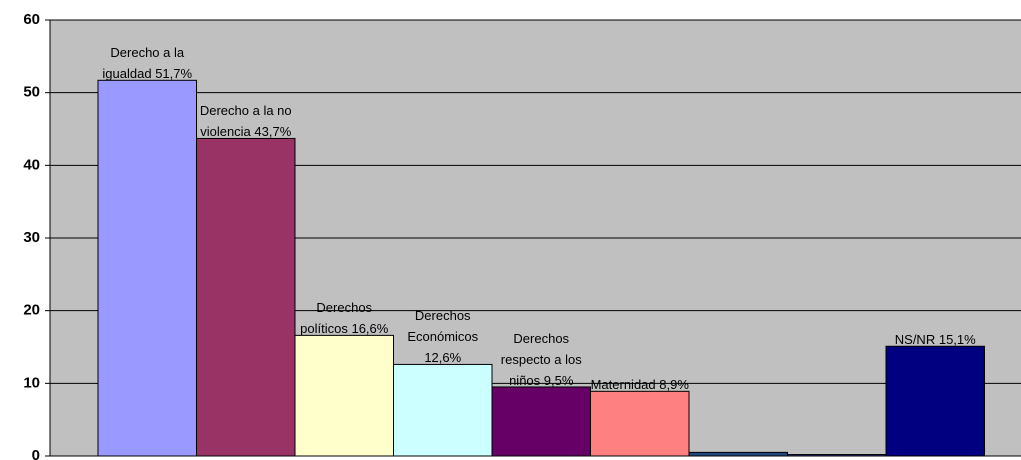 This screenshot has height=460, width=1021. I want to click on value-label: 9,5%, so click(558, 380).